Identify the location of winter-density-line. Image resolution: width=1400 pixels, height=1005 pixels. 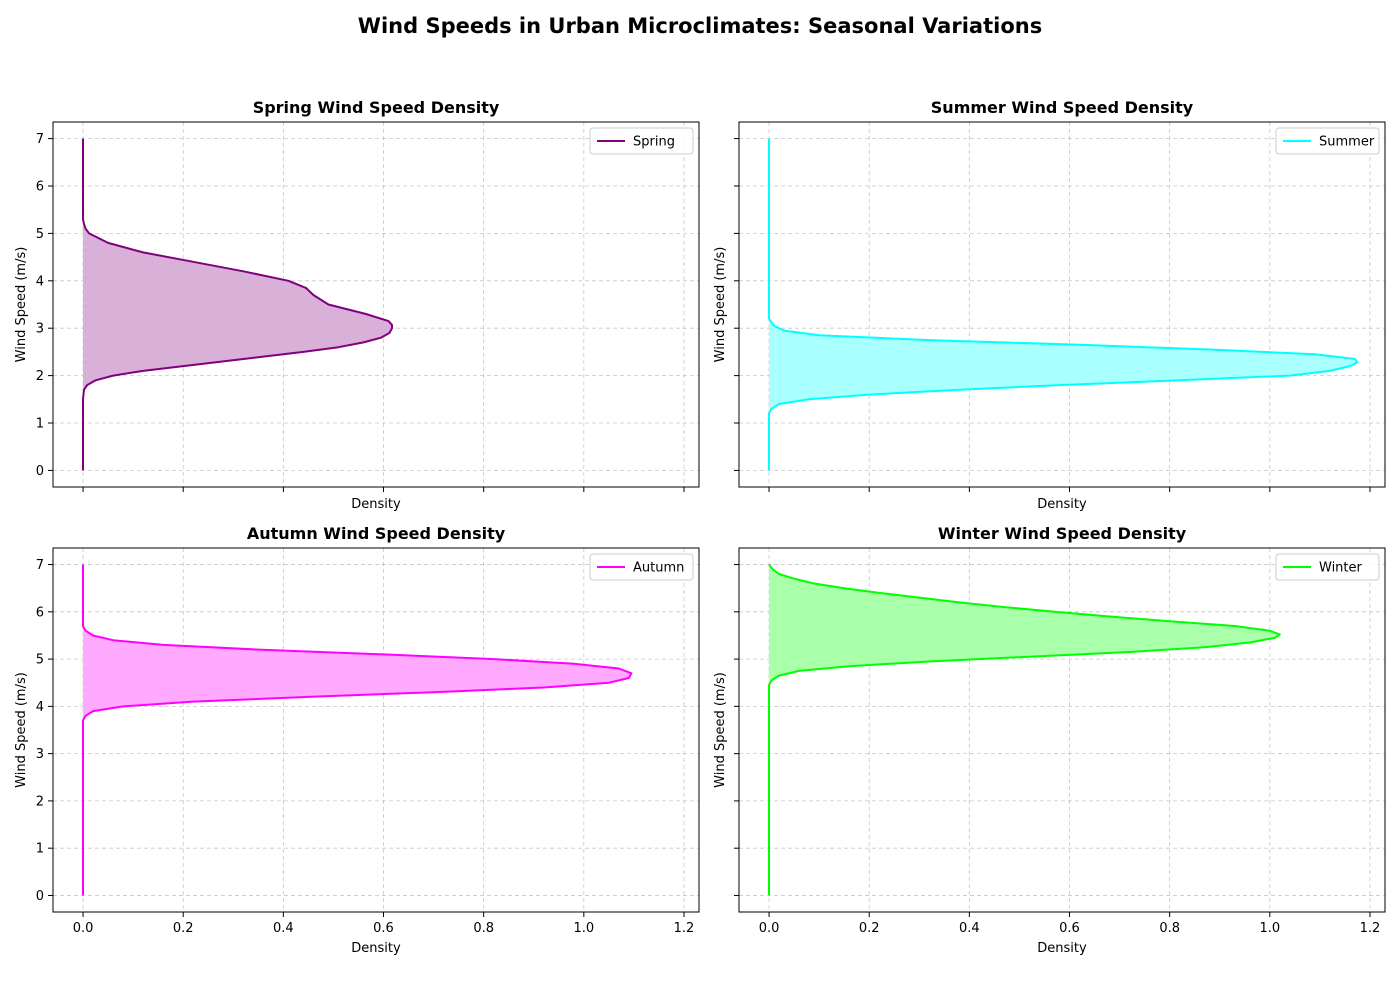
(1024, 729).